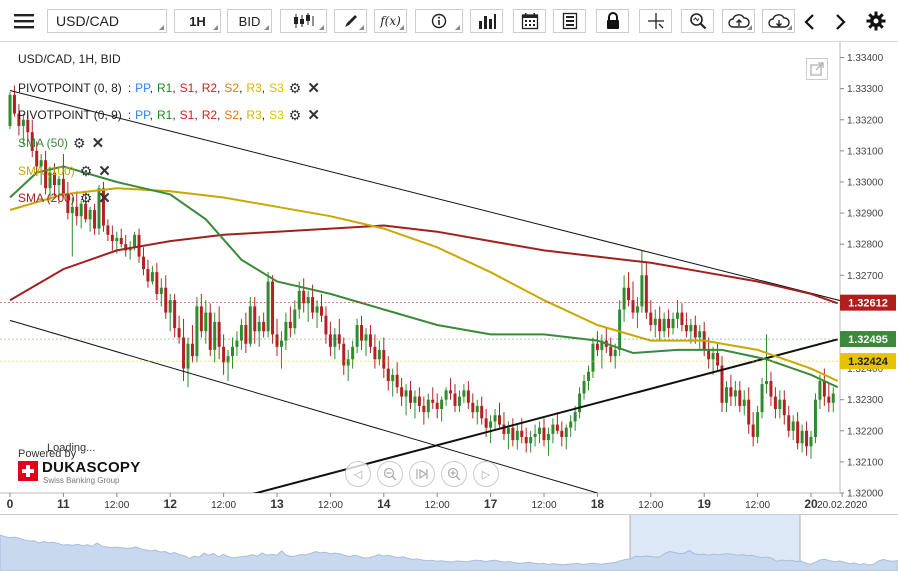  Describe the element at coordinates (24, 21) in the screenshot. I see `menu-button` at that location.